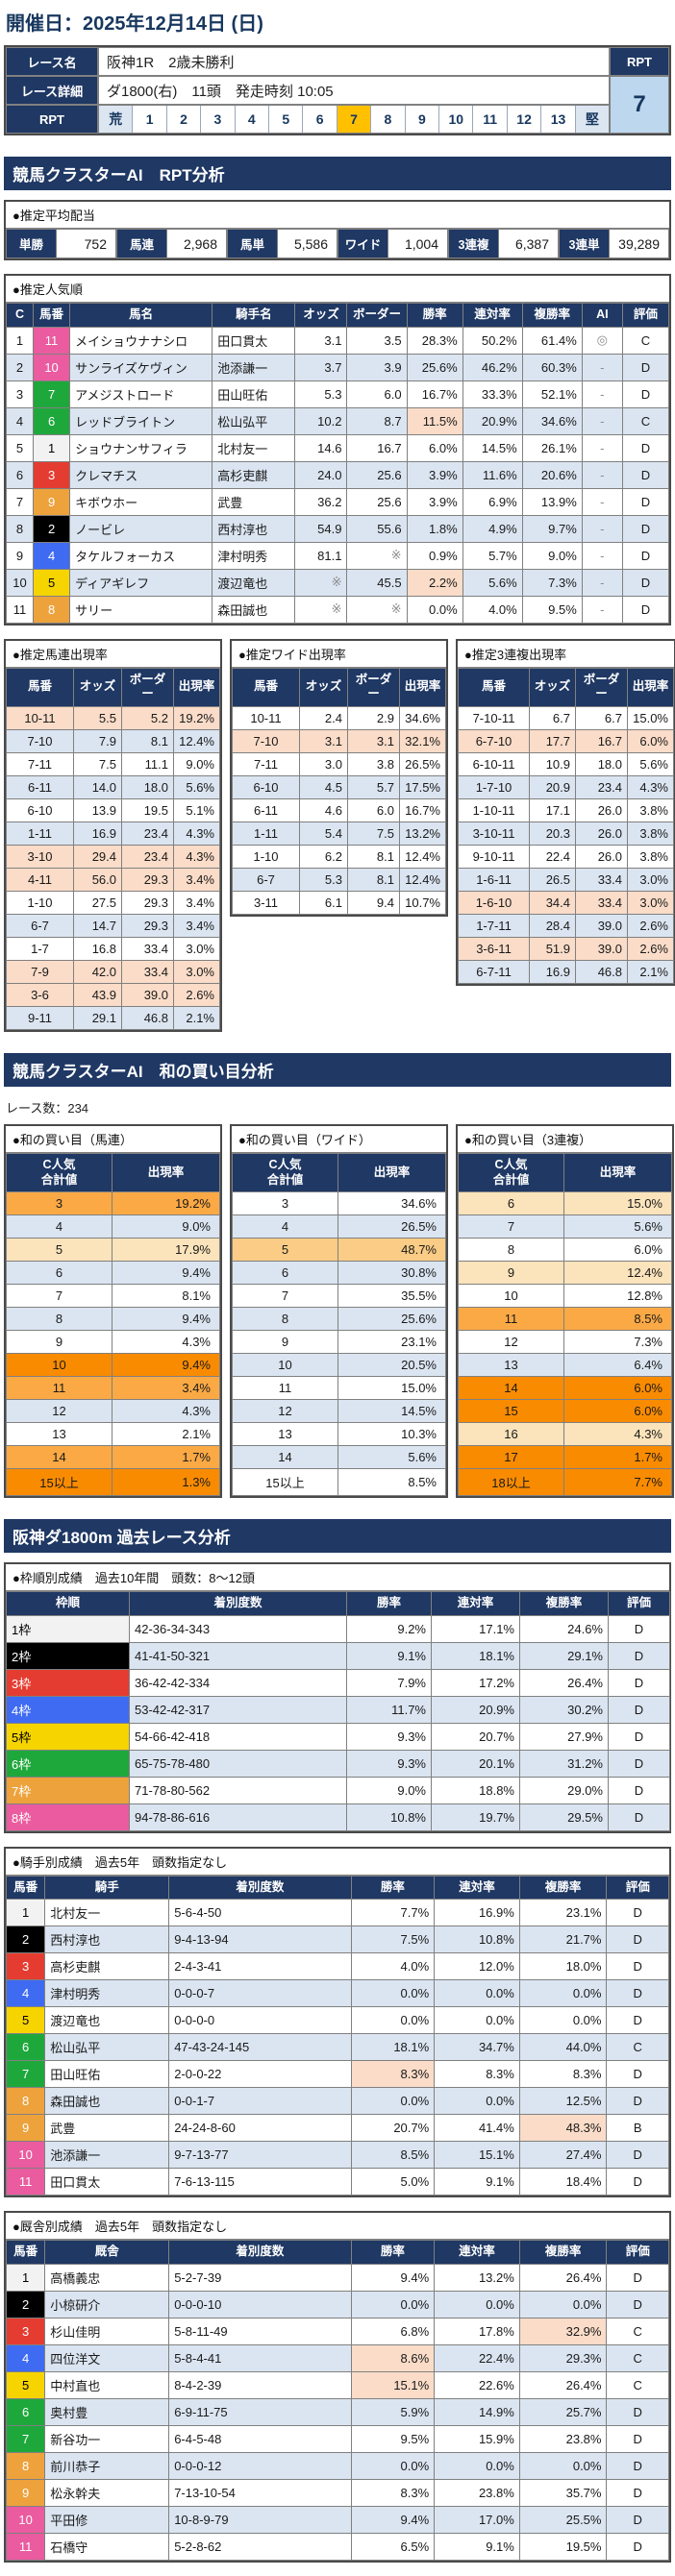  I want to click on table-cell: 16.9, so click(98, 833).